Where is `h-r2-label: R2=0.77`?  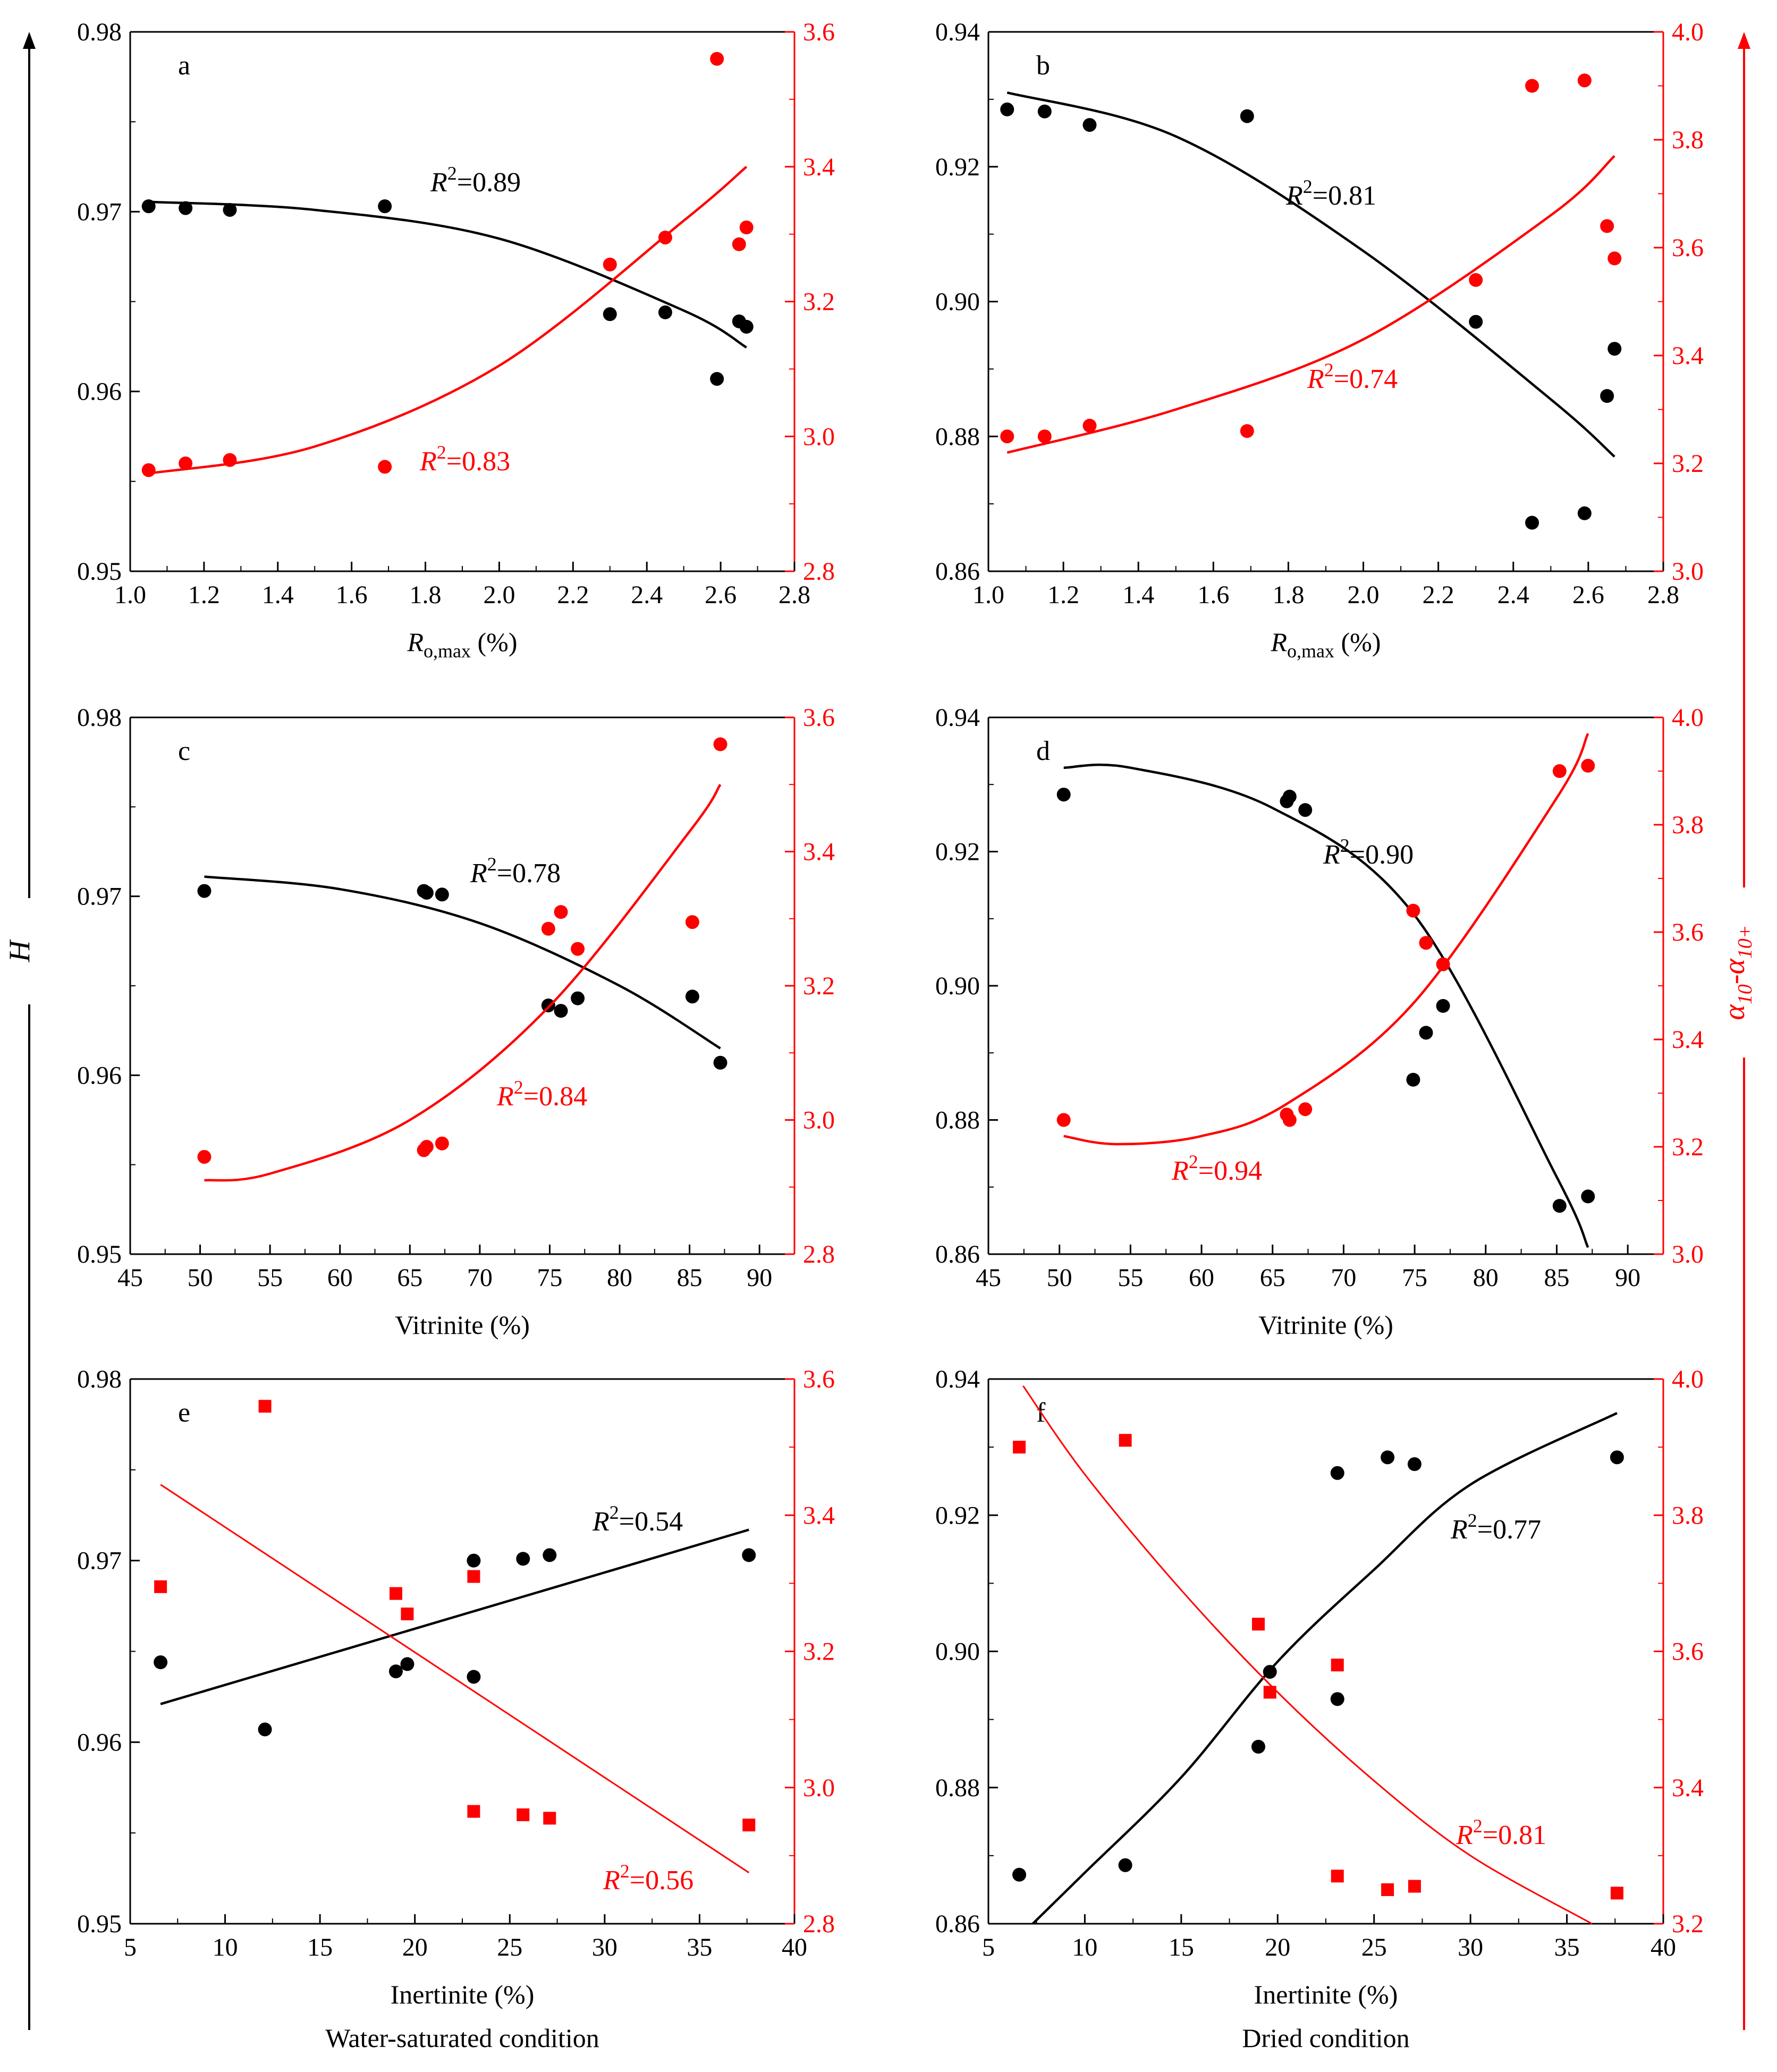 h-r2-label: R2=0.77 is located at coordinates (1495, 1527).